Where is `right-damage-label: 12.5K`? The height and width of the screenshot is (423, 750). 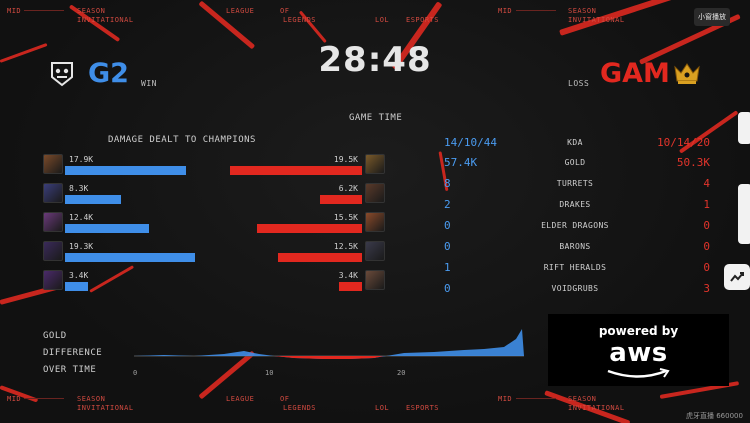 right-damage-label: 12.5K is located at coordinates (345, 246).